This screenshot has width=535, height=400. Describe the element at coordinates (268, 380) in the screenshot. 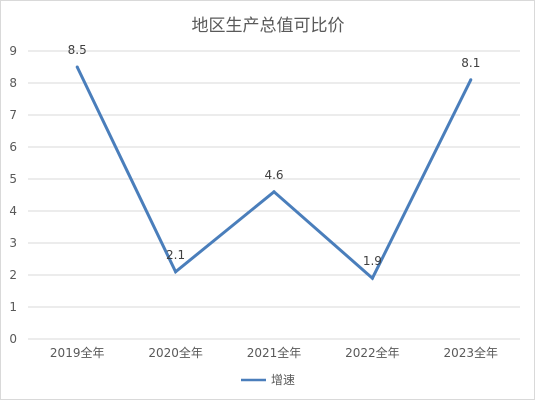

I see `legend: 增速` at that location.